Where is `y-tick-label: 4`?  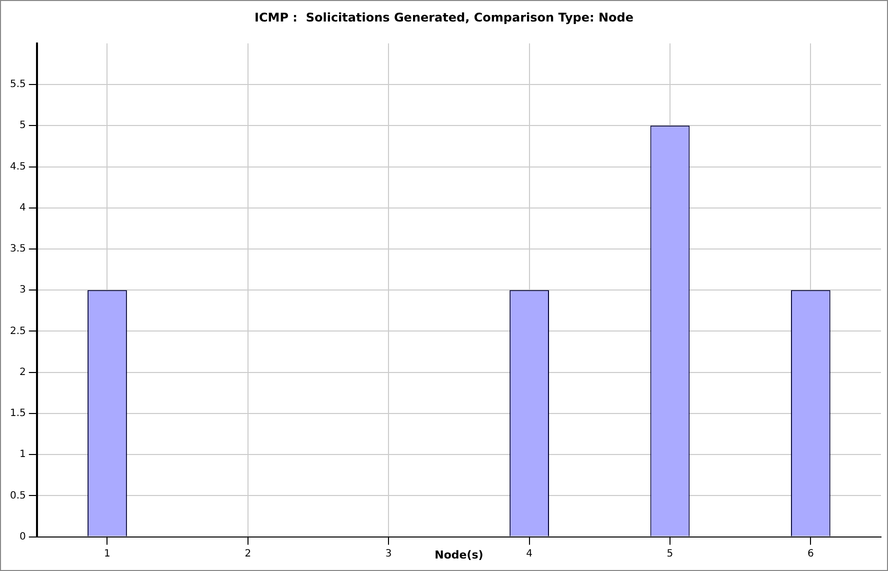 y-tick-label: 4 is located at coordinates (23, 208).